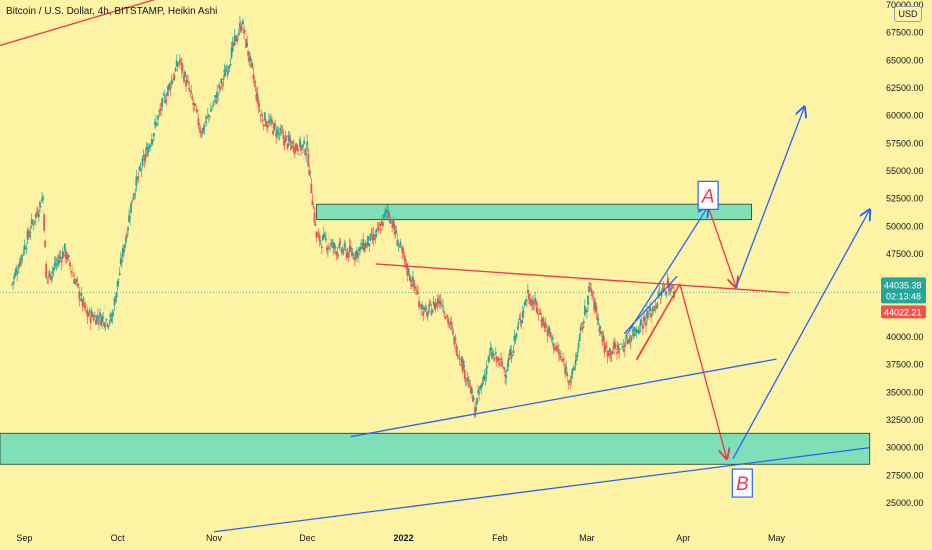 This screenshot has width=932, height=550. I want to click on y-tick-label: 62500.00, so click(905, 88).